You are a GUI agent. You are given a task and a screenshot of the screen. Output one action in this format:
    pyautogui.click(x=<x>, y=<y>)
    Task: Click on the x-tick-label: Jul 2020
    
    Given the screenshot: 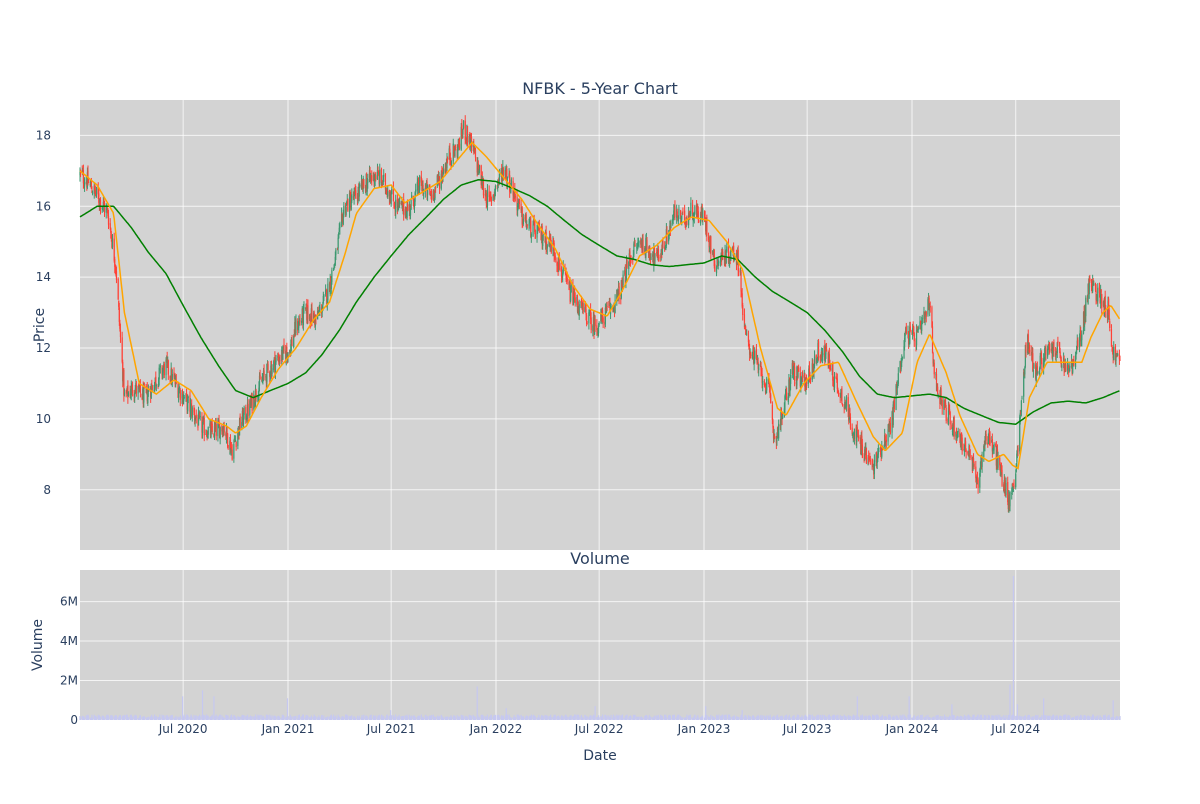 What is the action you would take?
    pyautogui.click(x=183, y=729)
    